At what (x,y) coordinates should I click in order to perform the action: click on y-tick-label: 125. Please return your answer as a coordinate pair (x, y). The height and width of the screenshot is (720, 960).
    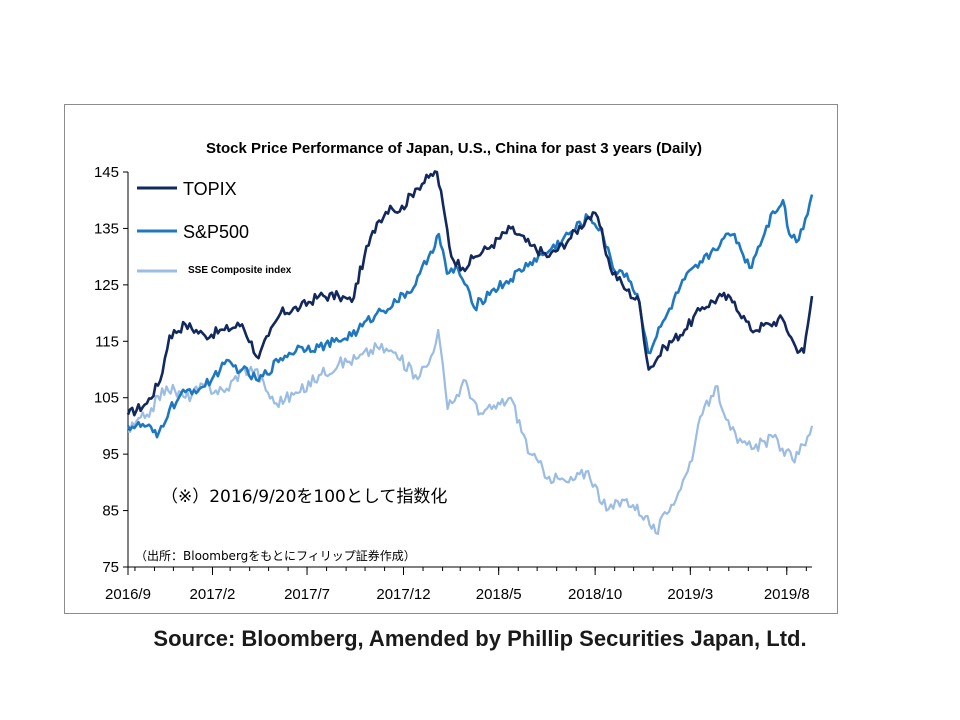
    Looking at the image, I should click on (106, 285).